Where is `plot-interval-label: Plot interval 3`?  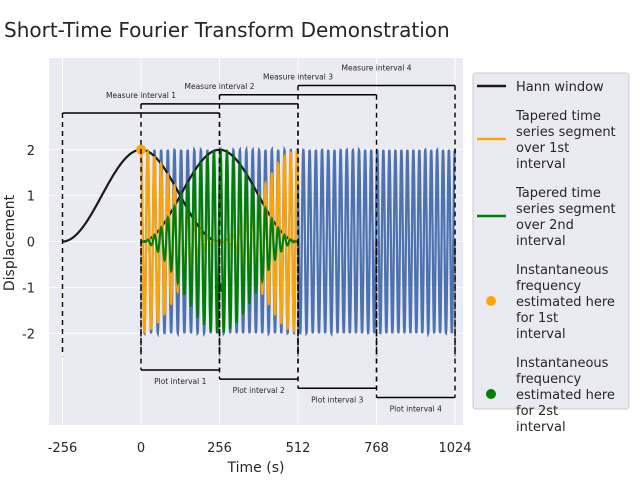 plot-interval-label: Plot interval 3 is located at coordinates (337, 399).